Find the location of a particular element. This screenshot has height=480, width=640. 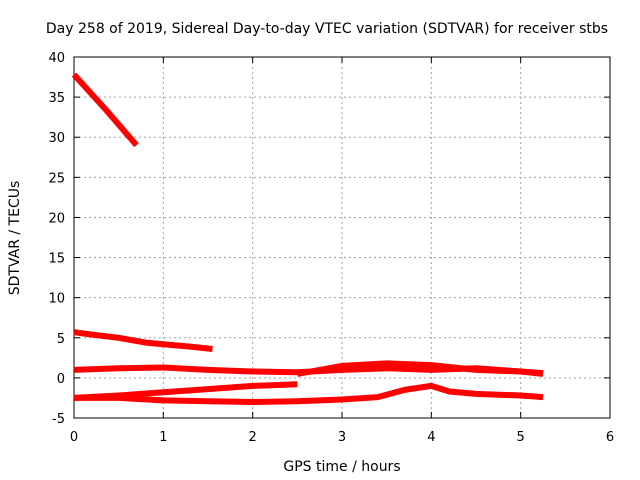

y-tick-label: 25 is located at coordinates (56, 178).